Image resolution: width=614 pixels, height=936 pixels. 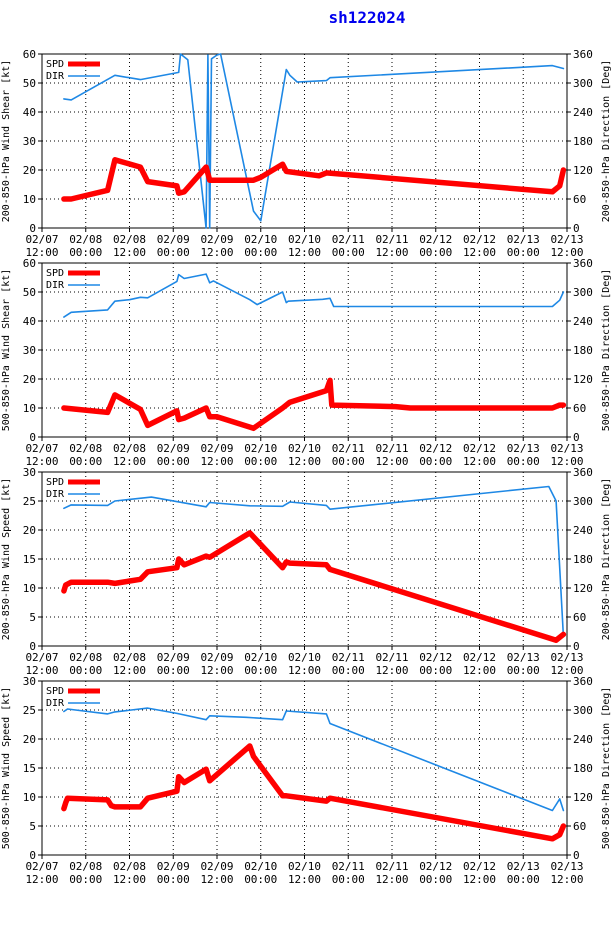 I want to click on y-axis-label: 200-850-hPa Wind Speed [kt], so click(x=6, y=559).